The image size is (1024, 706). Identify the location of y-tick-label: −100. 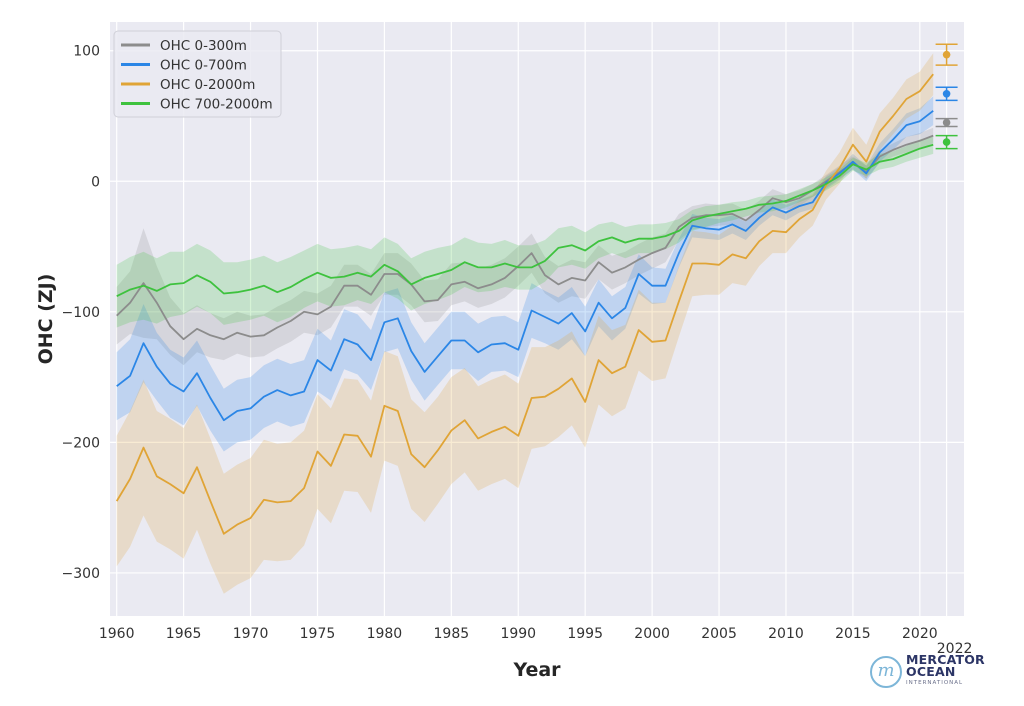
(81, 313).